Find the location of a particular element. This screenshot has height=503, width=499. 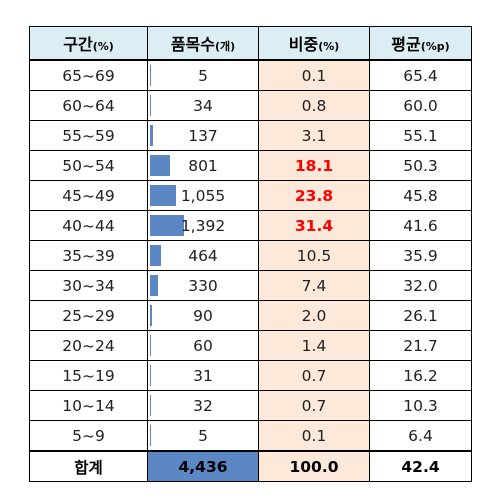

count-value: 1,392 is located at coordinates (203, 225).